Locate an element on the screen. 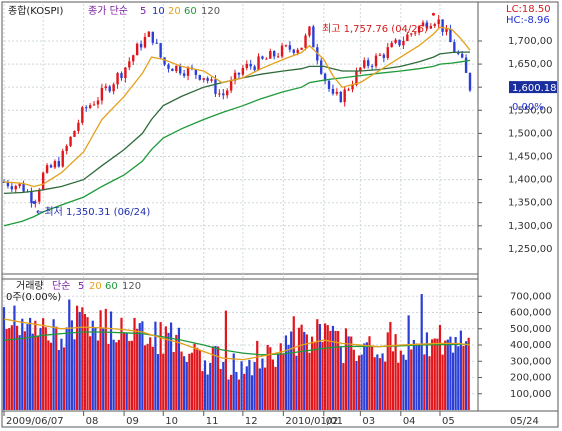  x-tick-label: 11 is located at coordinates (212, 421).